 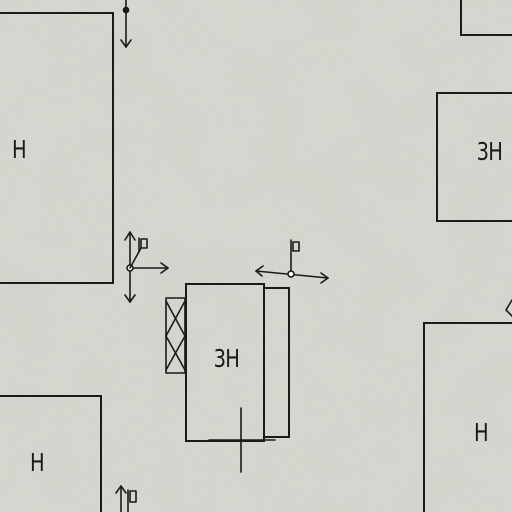 What do you see at coordinates (51, 453) in the screenshot?
I see `building-h-bottom-left` at bounding box center [51, 453].